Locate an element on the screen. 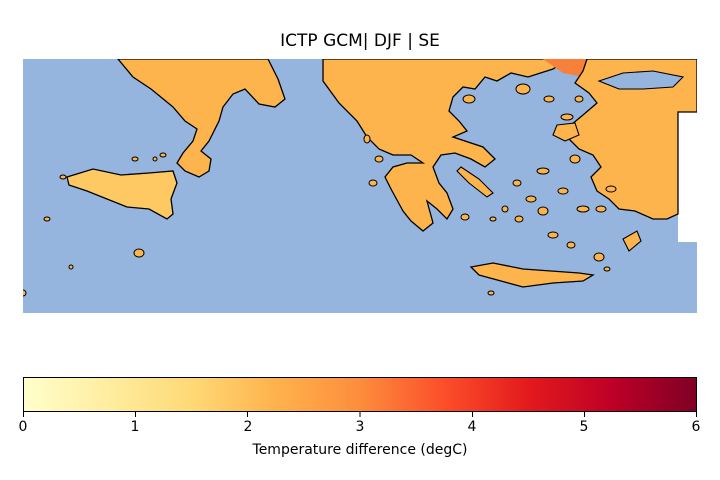 This screenshot has width=720, height=480. sicily-land is located at coordinates (122, 194).